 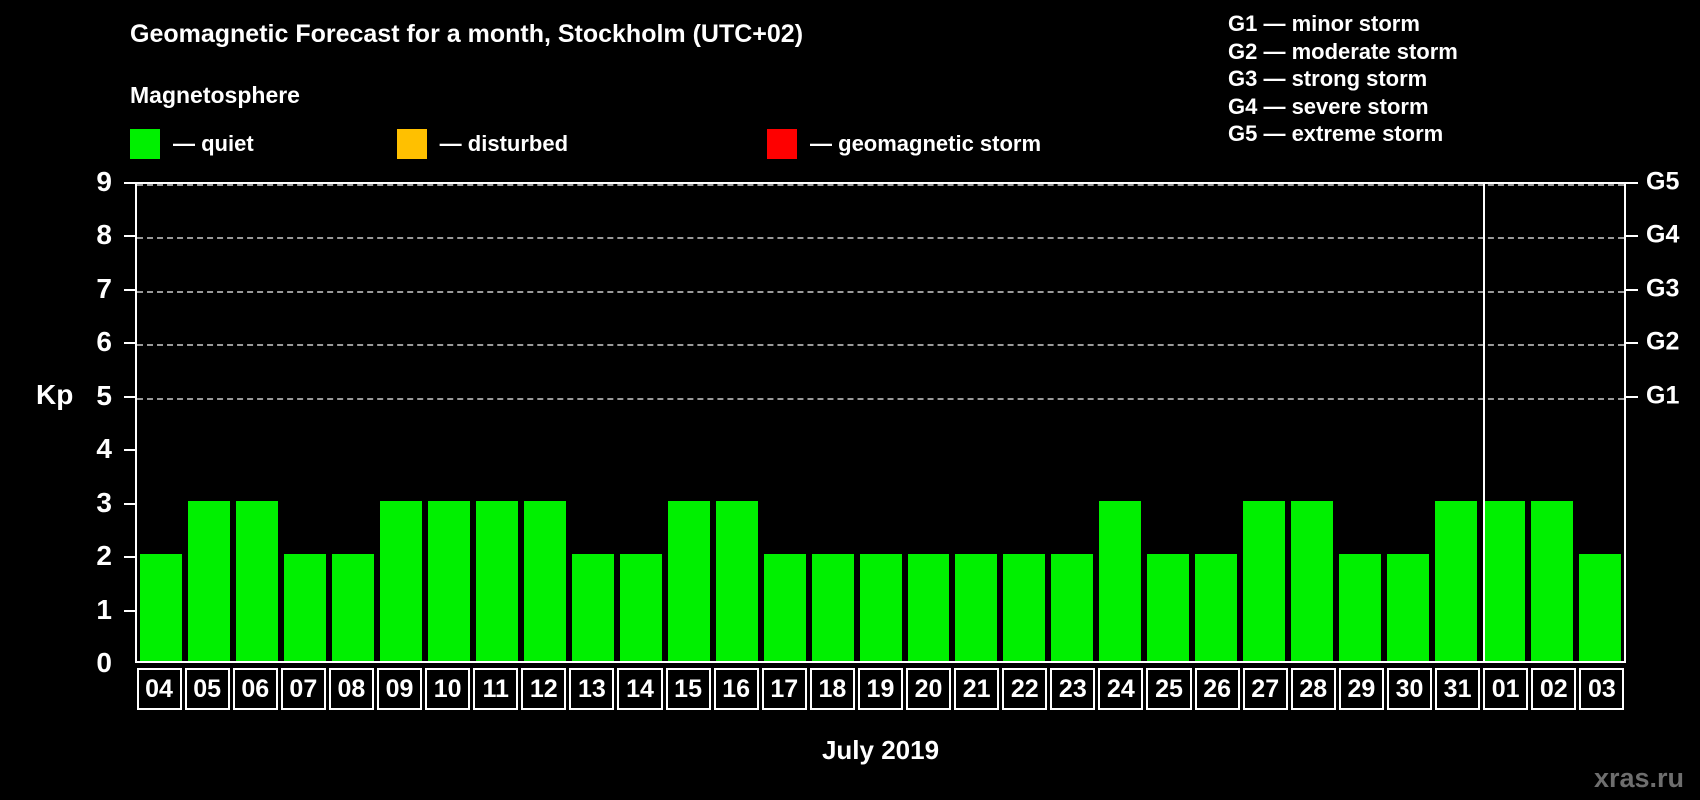 I want to click on day-label-20: 20, so click(x=929, y=689).